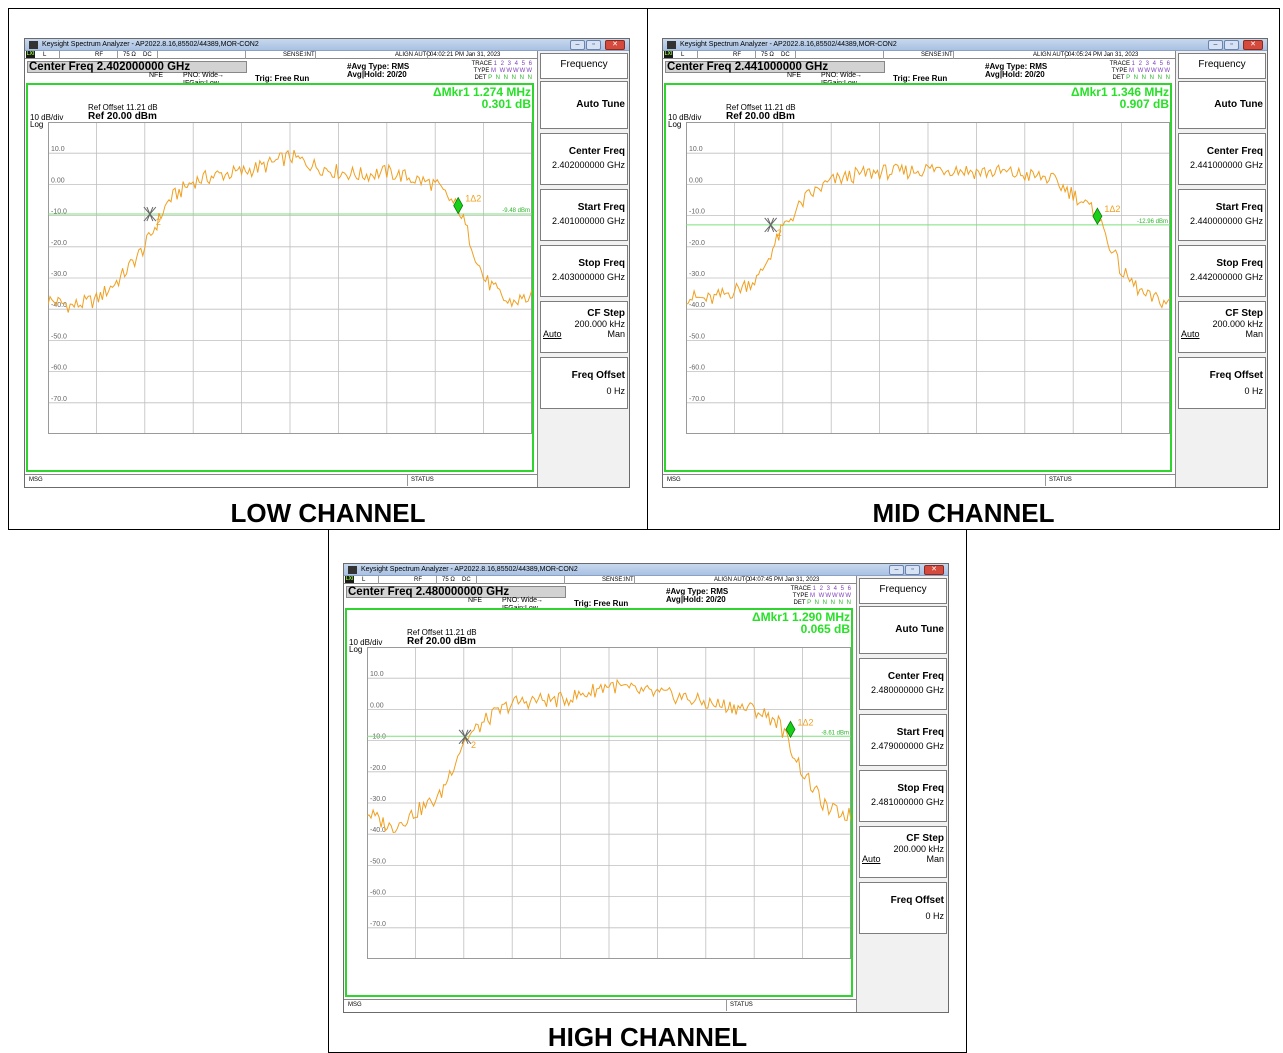 The height and width of the screenshot is (1053, 1283). I want to click on softkey-start-freq: Start Freq 2.479000000 GHz, so click(903, 740).